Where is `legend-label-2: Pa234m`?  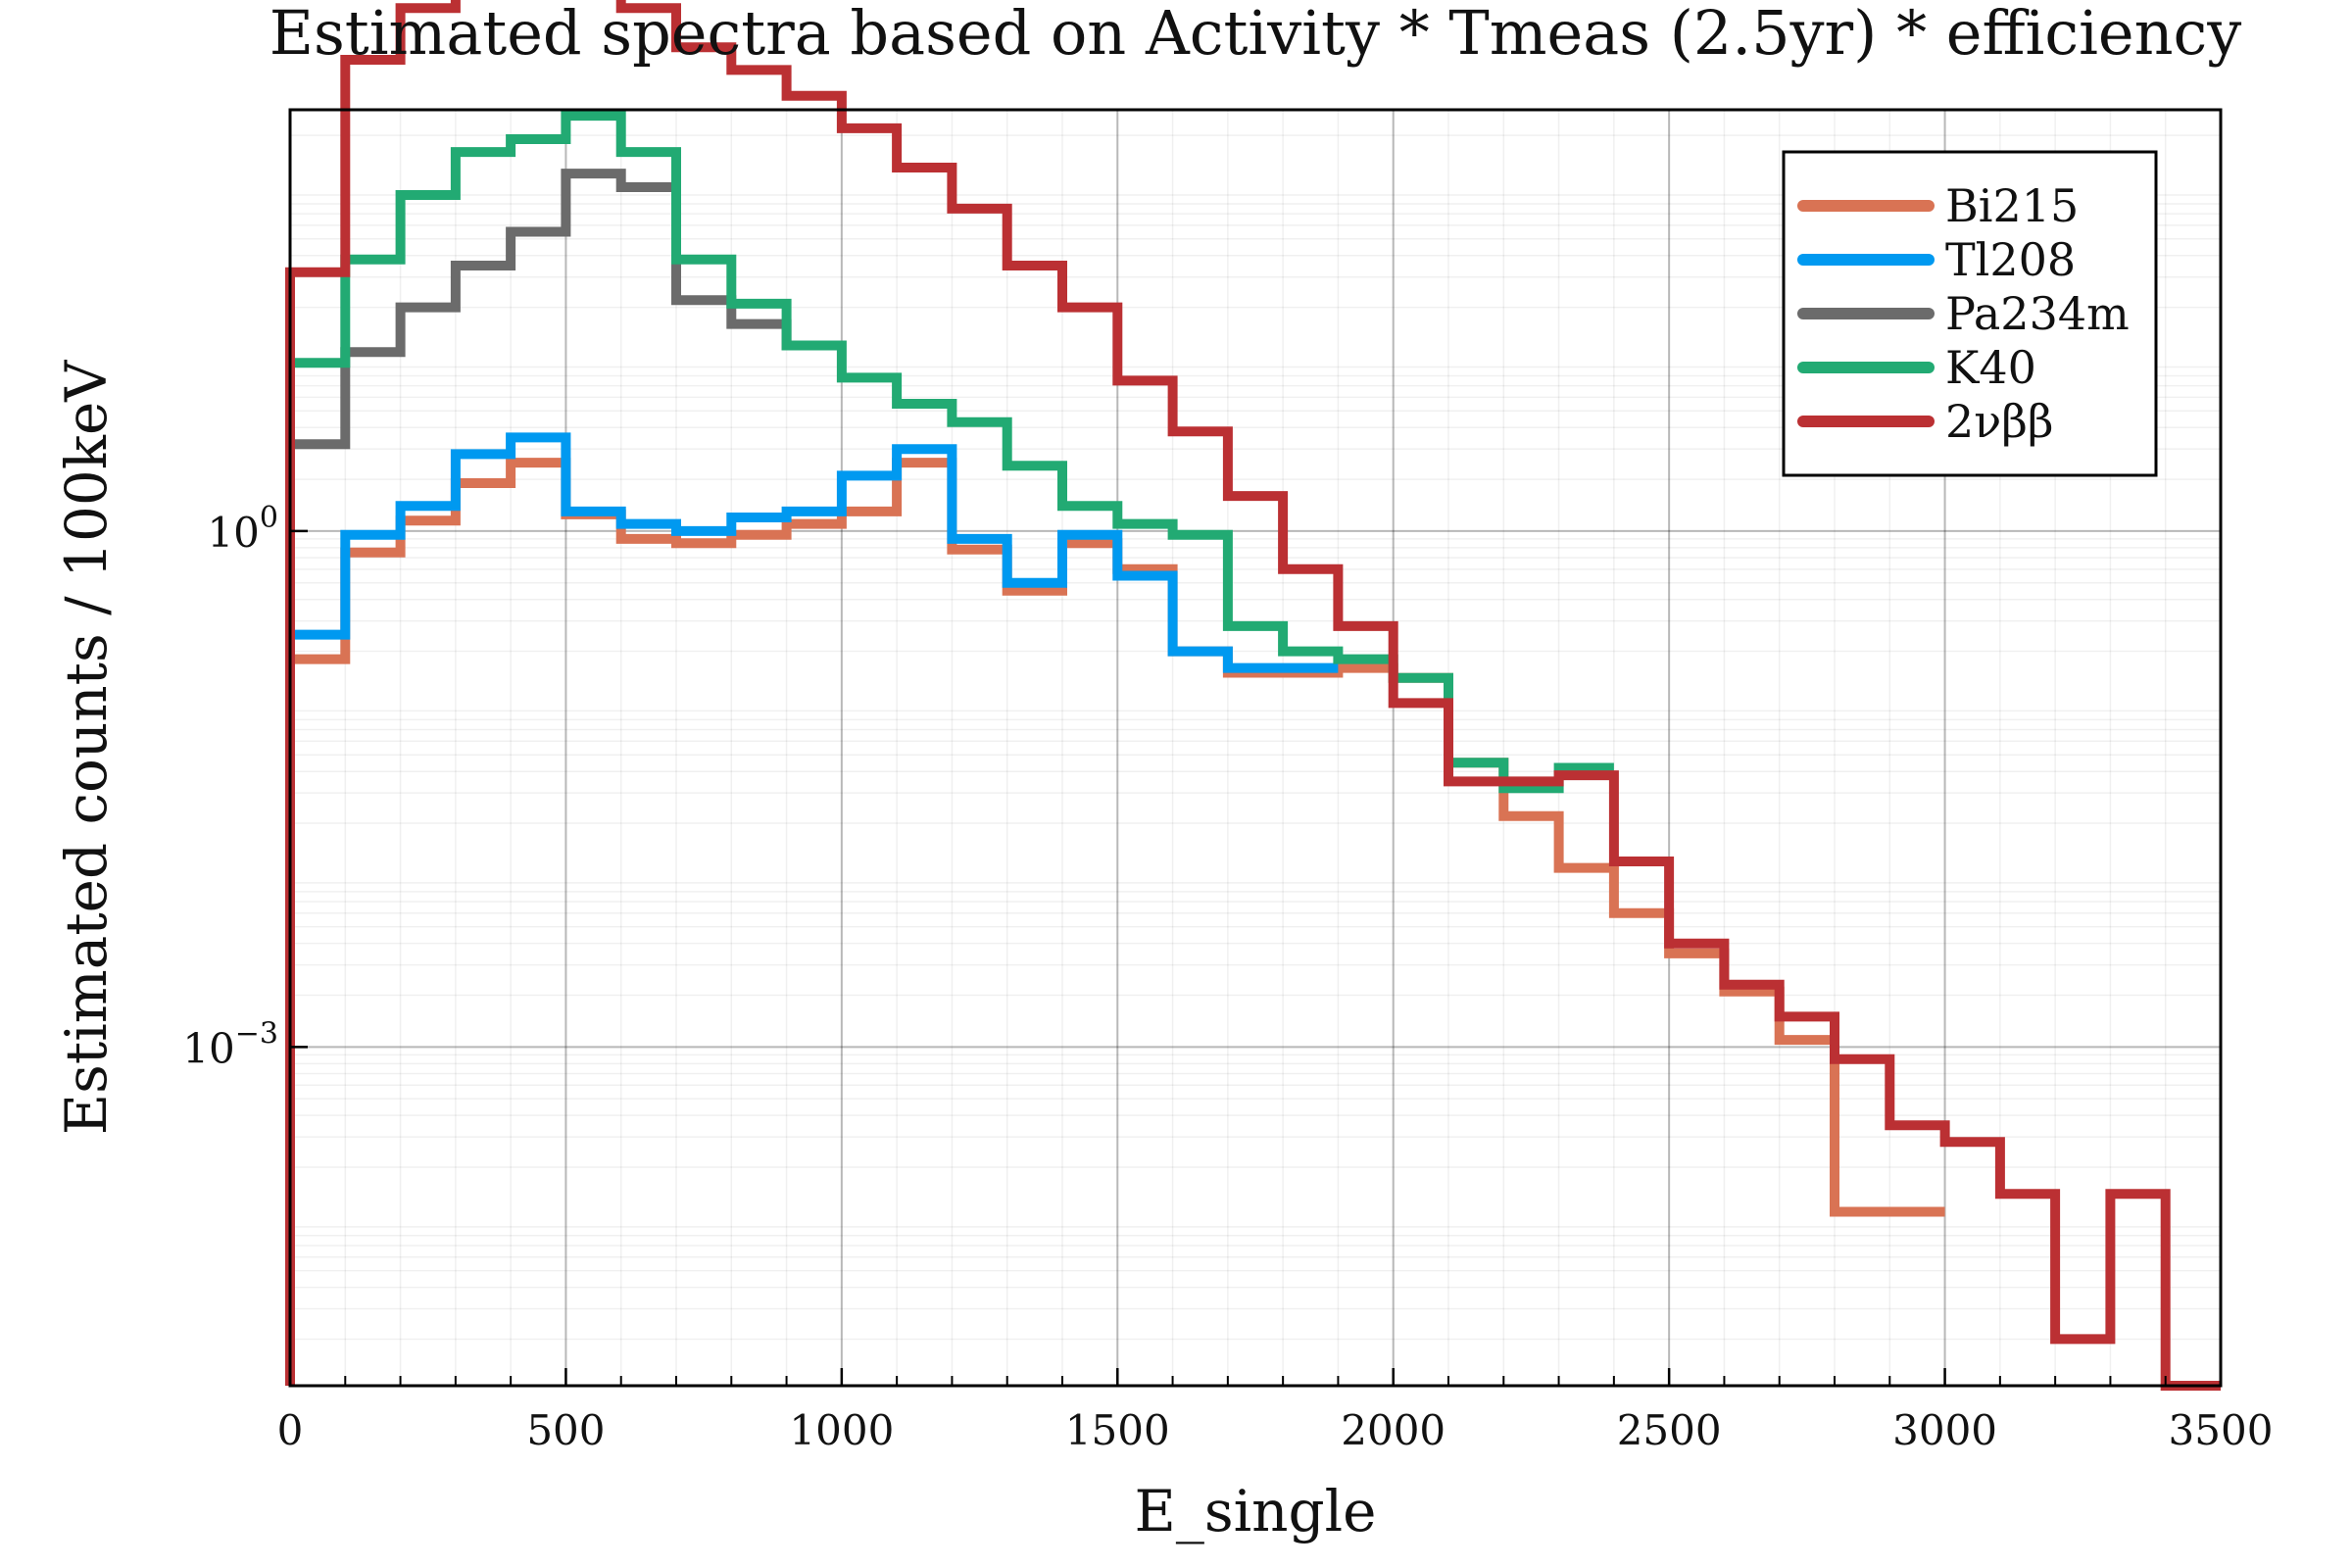
legend-label-2: Pa234m is located at coordinates (2037, 313).